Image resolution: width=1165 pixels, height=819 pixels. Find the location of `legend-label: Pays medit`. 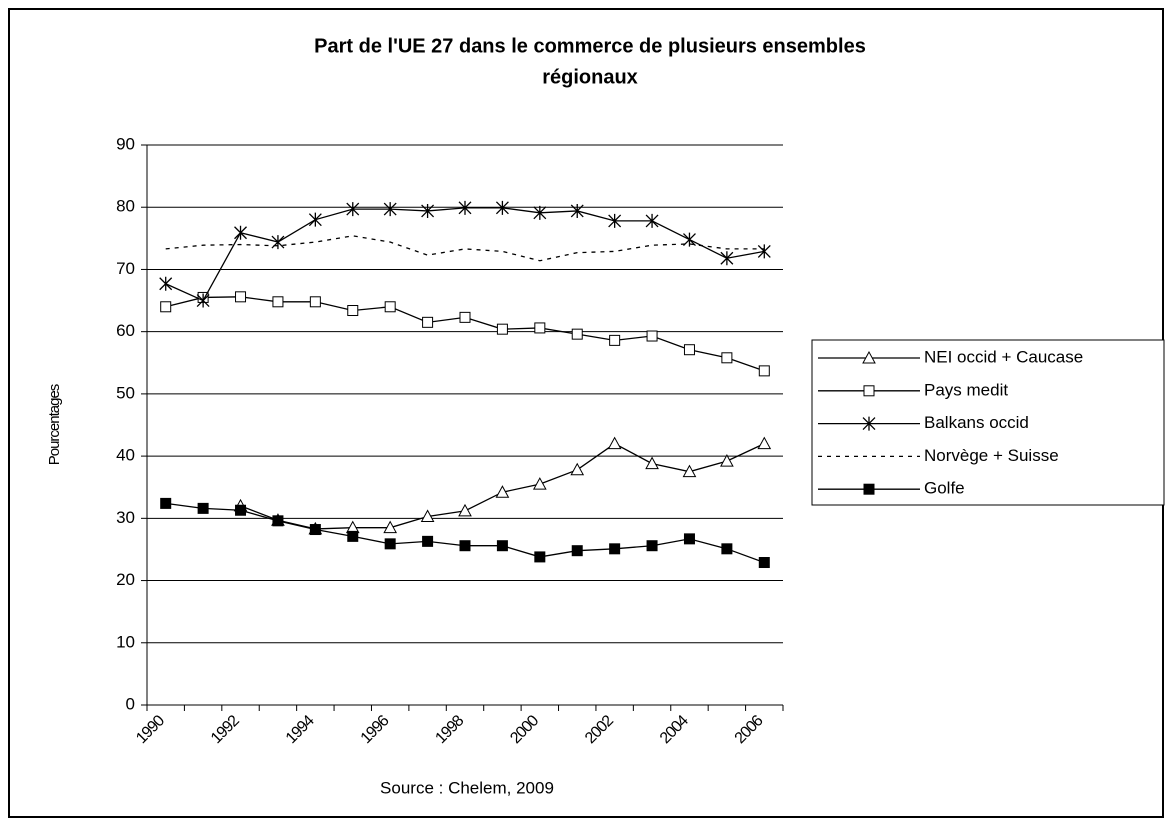

legend-label: Pays medit is located at coordinates (966, 389).